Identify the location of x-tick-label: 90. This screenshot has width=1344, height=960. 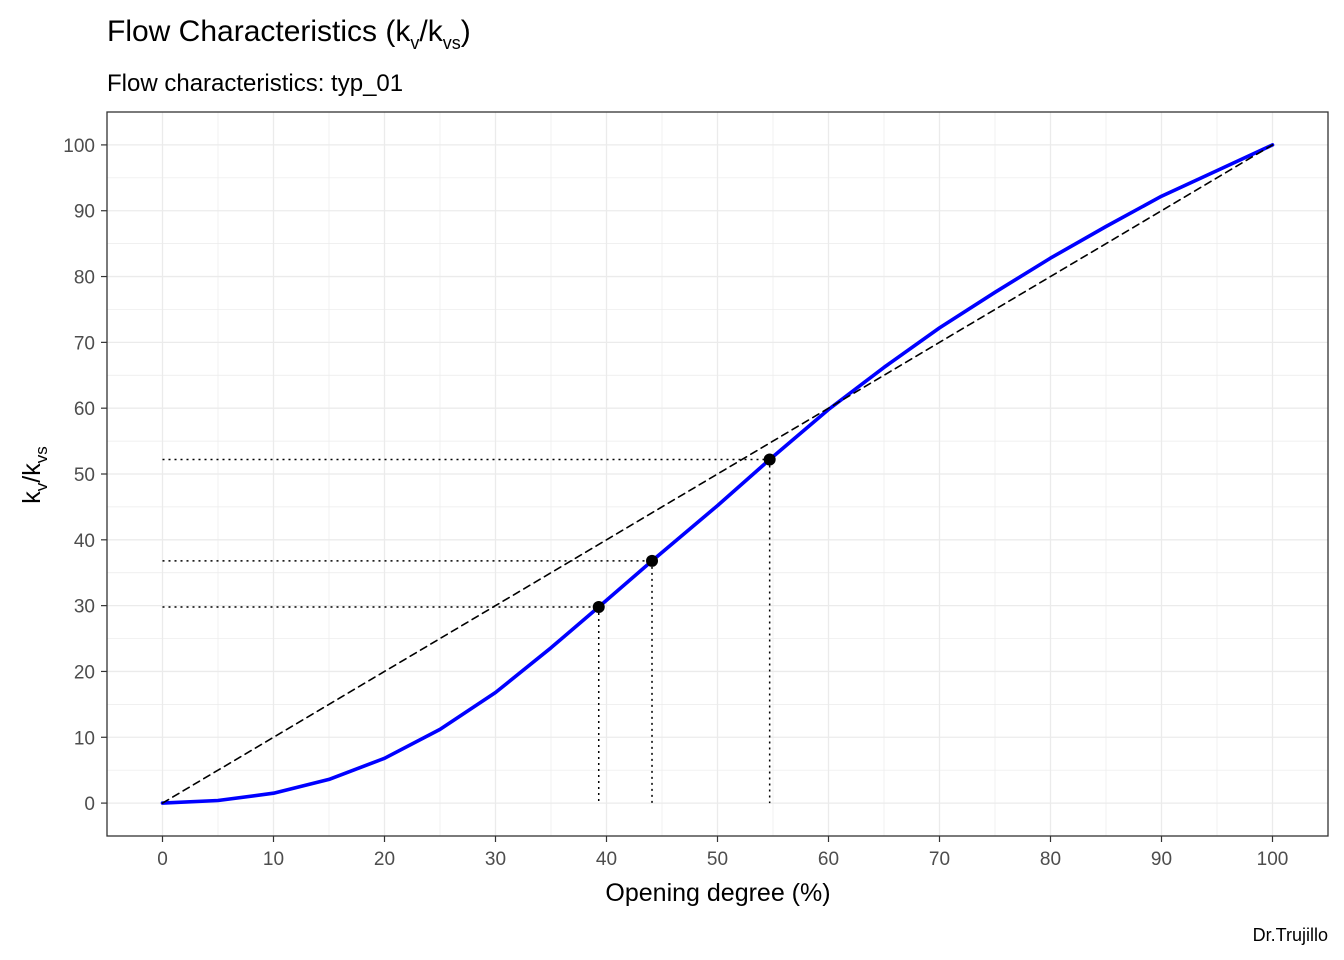
(1161, 859).